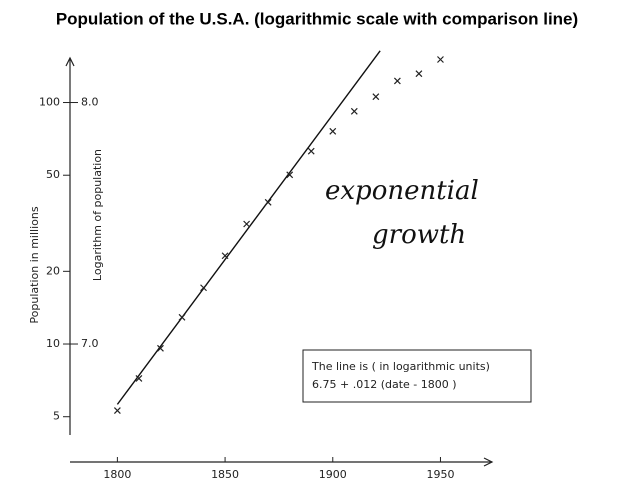  I want to click on x-tick-label: 1950, so click(440, 474).